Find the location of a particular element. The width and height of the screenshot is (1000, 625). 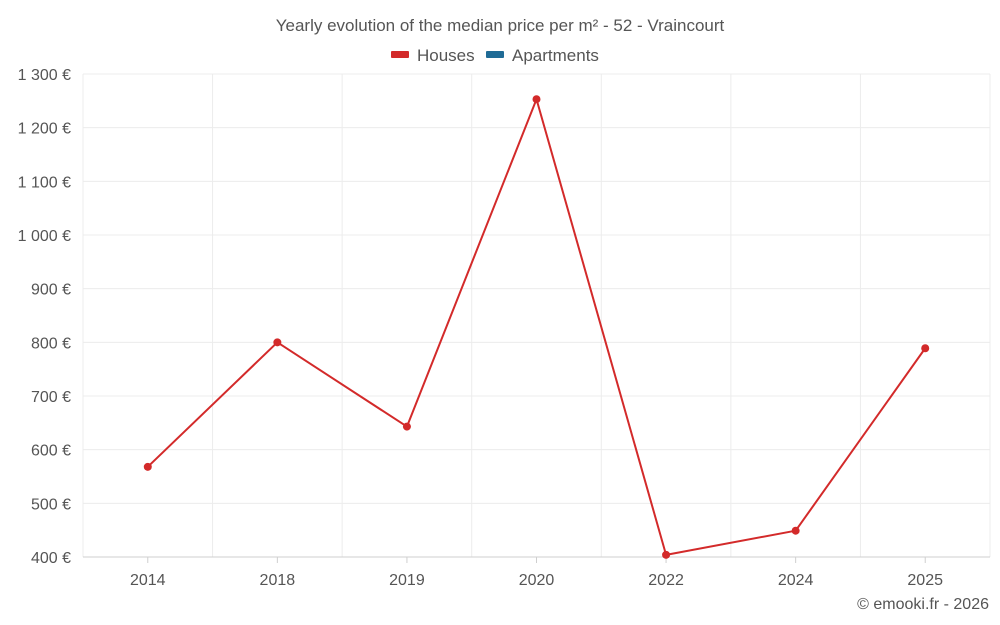

y-tick-label: 1 200 € is located at coordinates (44, 129).